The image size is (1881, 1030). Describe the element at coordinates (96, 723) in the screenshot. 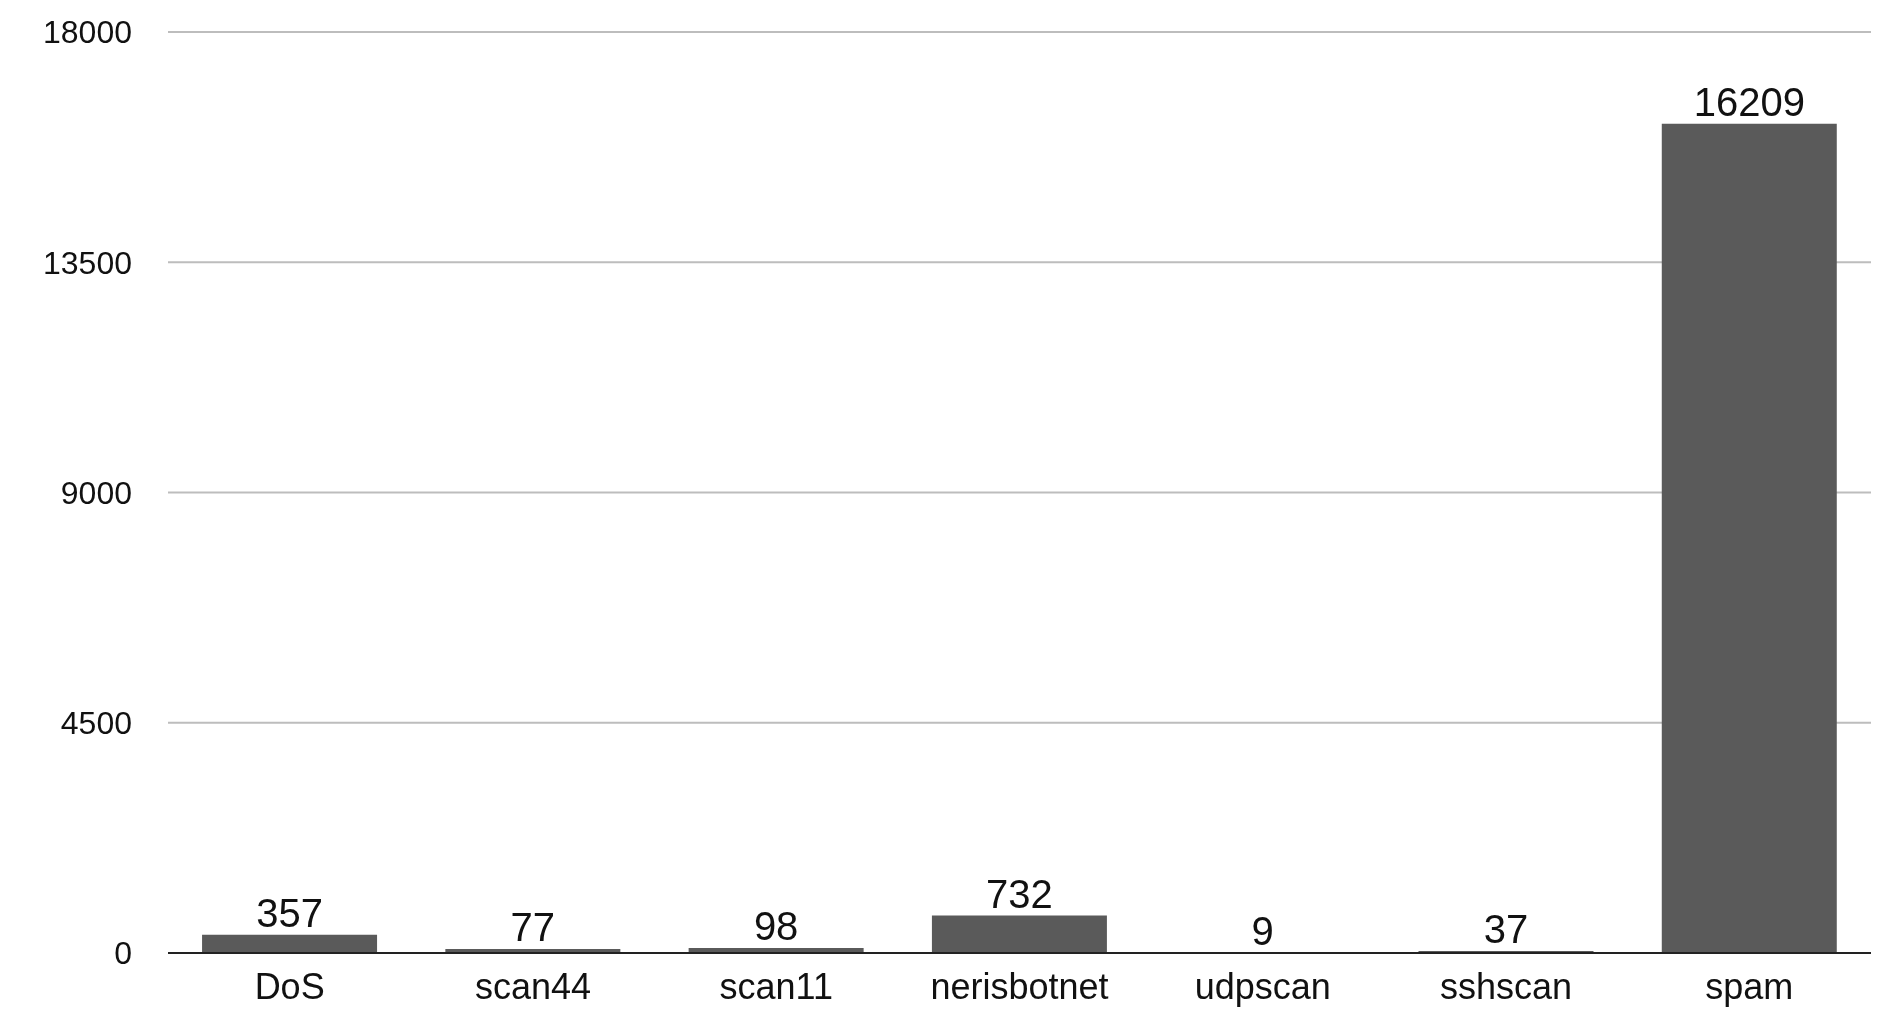

I see `y-tick-label: 4500` at that location.